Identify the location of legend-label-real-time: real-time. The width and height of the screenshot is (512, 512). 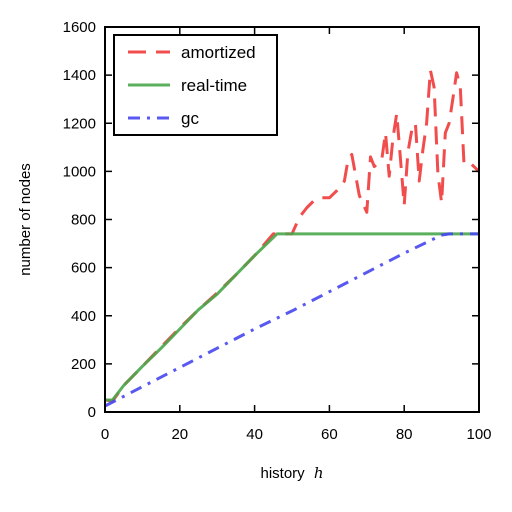
(214, 85).